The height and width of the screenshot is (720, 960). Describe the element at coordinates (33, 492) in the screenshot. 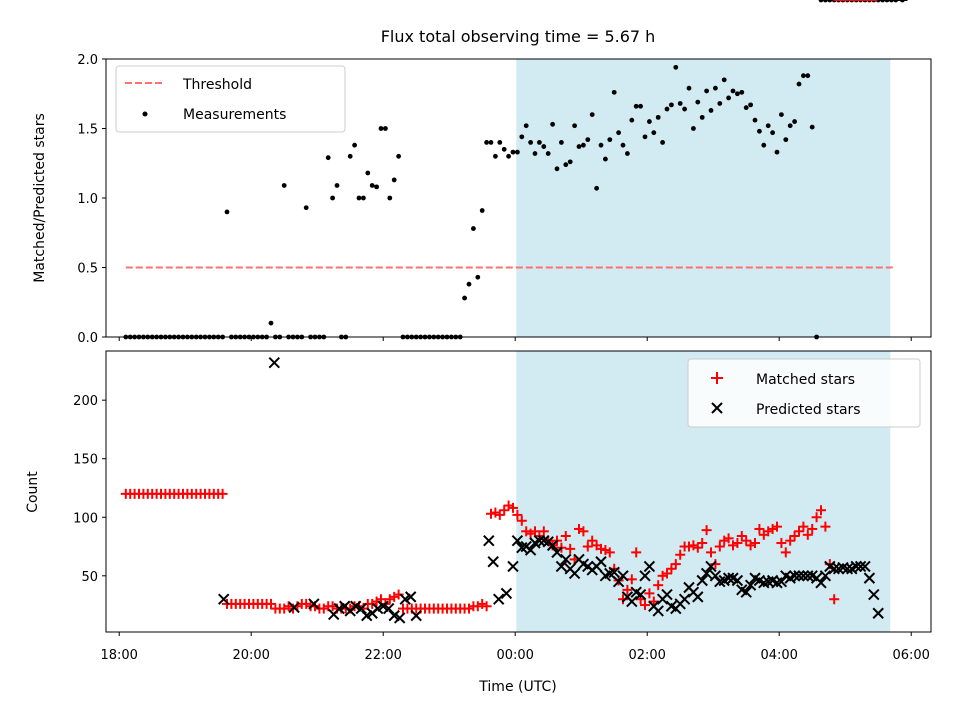

I see `y-axis-label-count: Count` at that location.